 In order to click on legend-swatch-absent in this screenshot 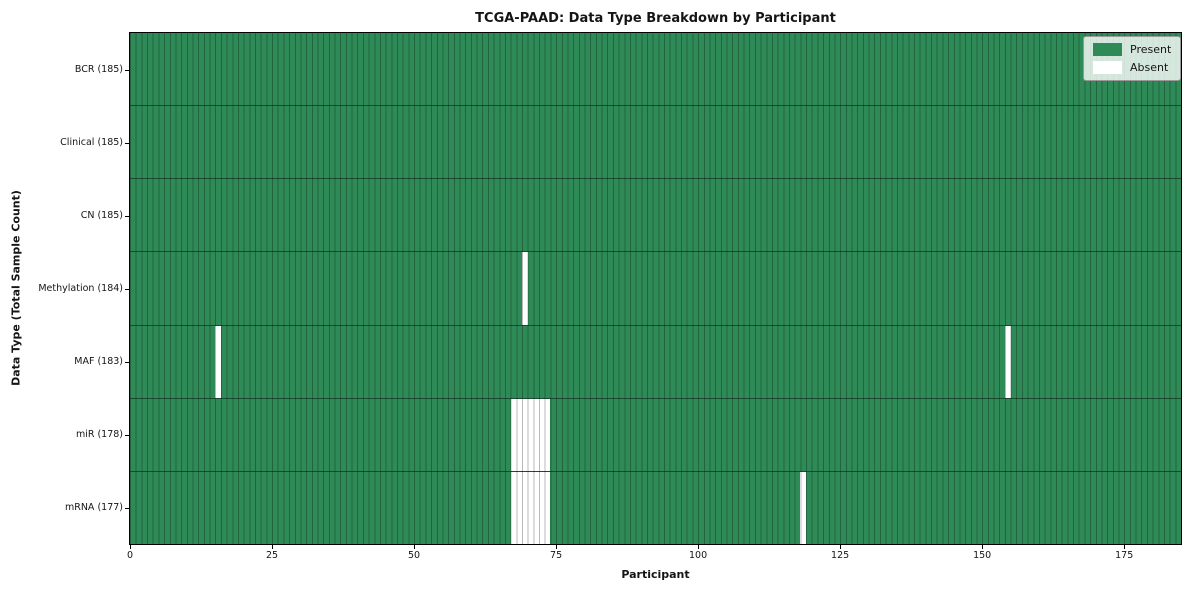, I will do `click(1107, 67)`.